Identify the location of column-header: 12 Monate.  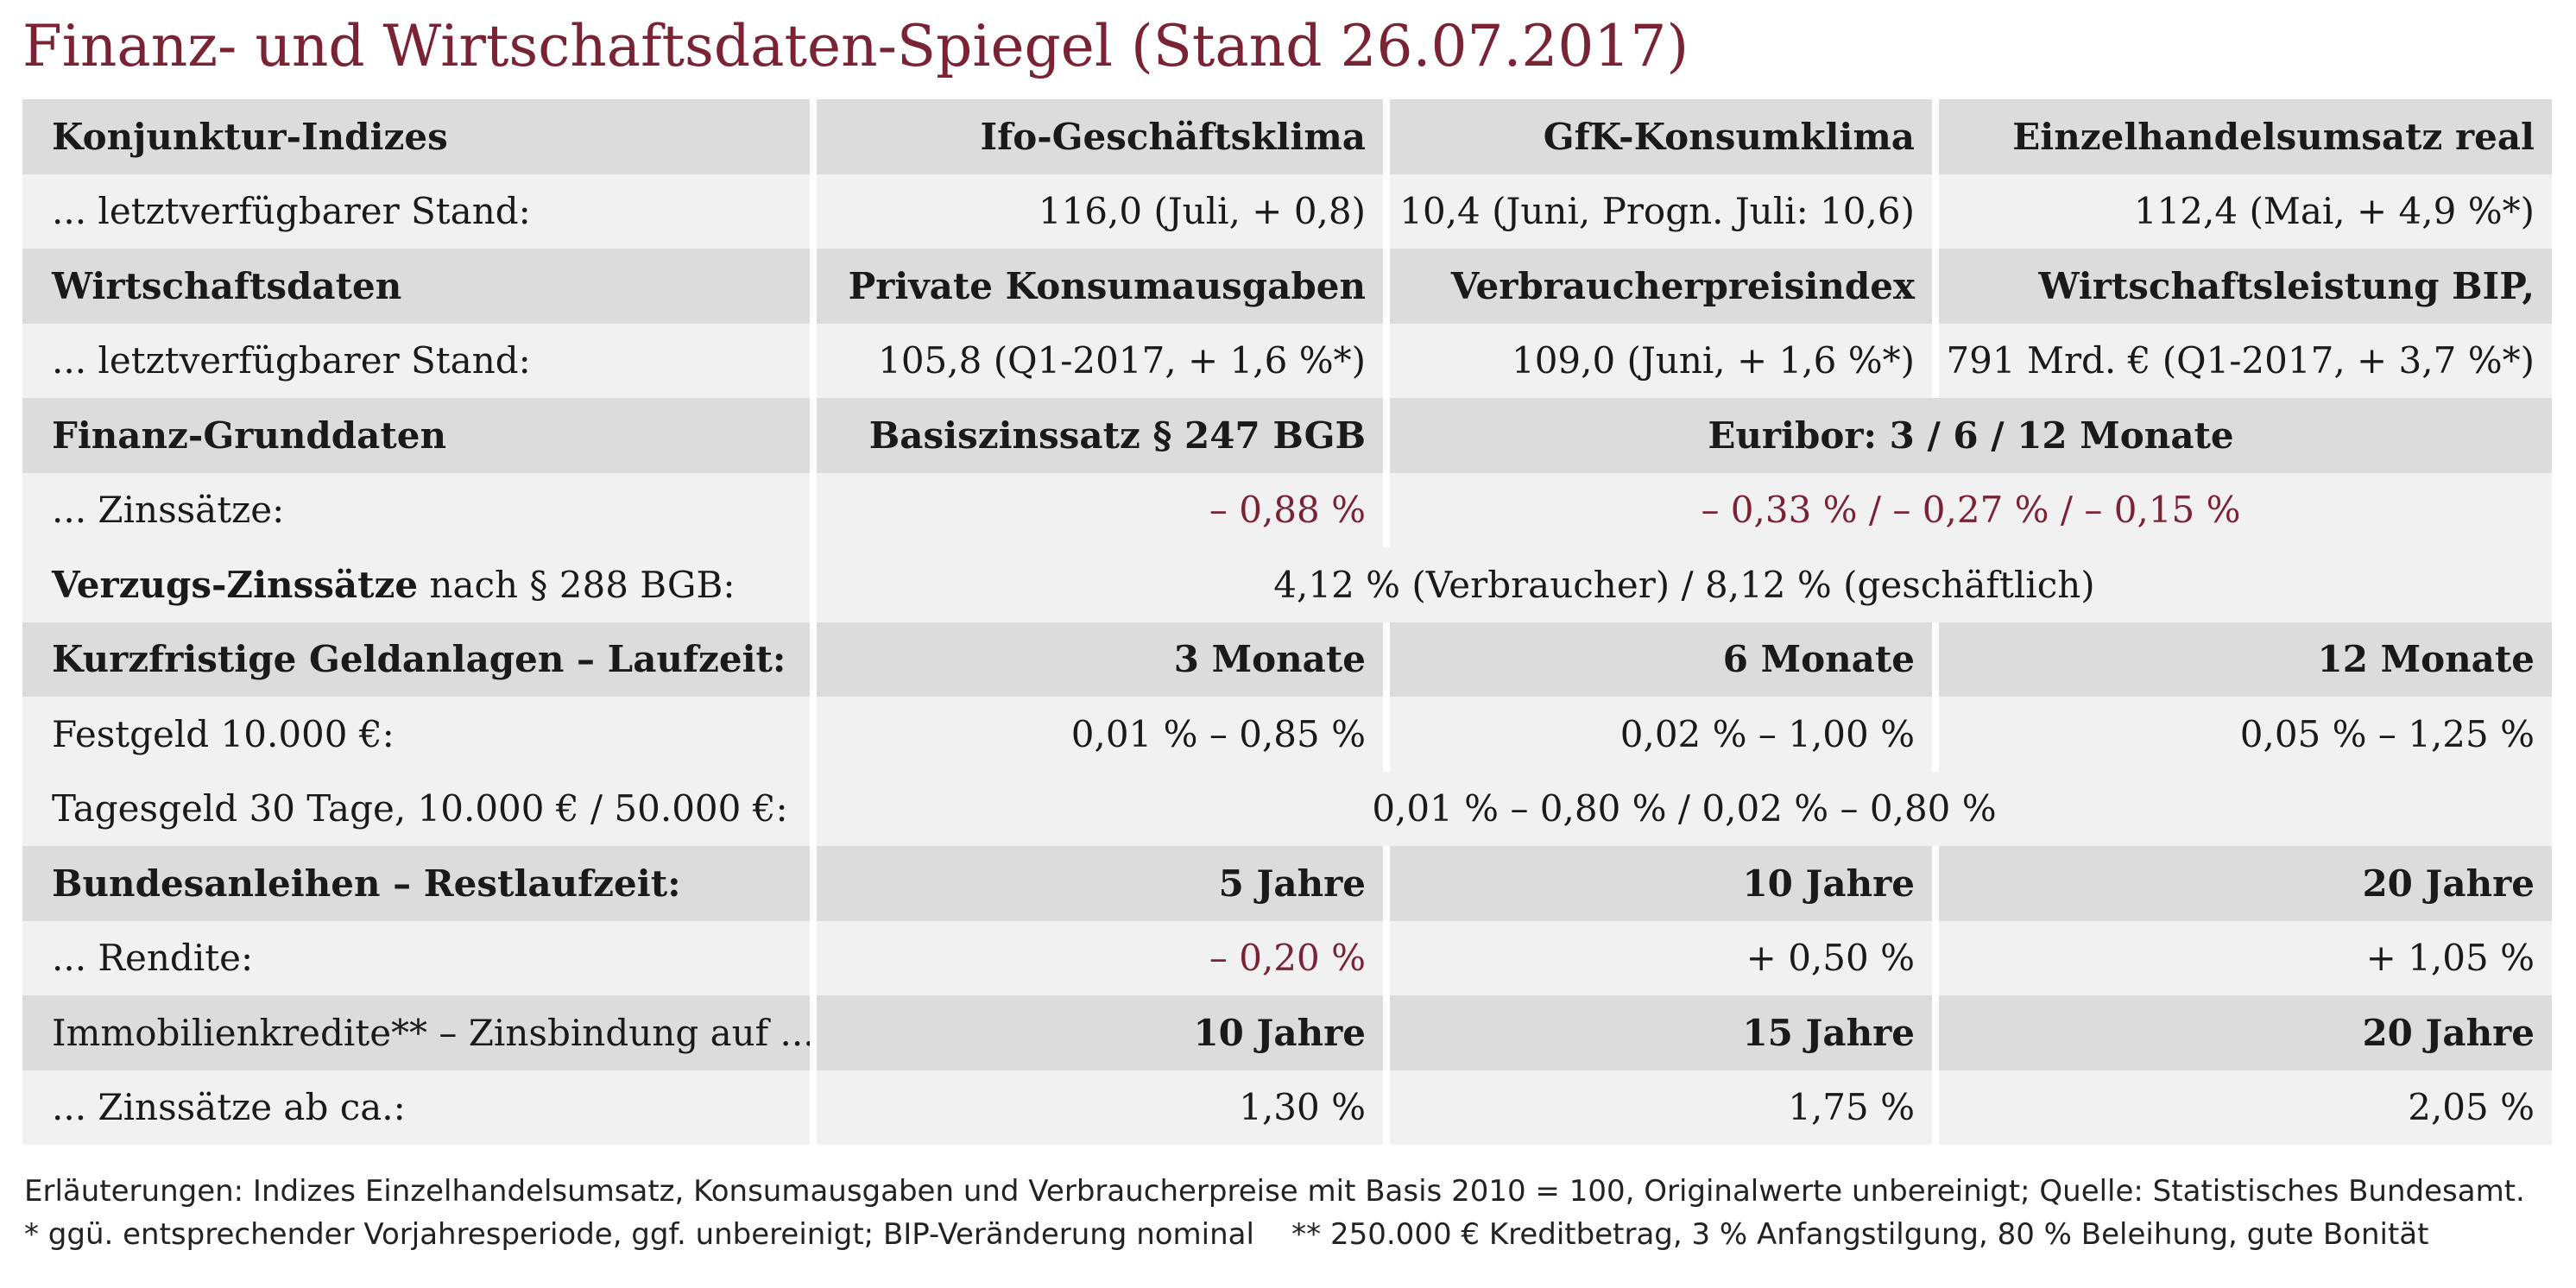
(2245, 659).